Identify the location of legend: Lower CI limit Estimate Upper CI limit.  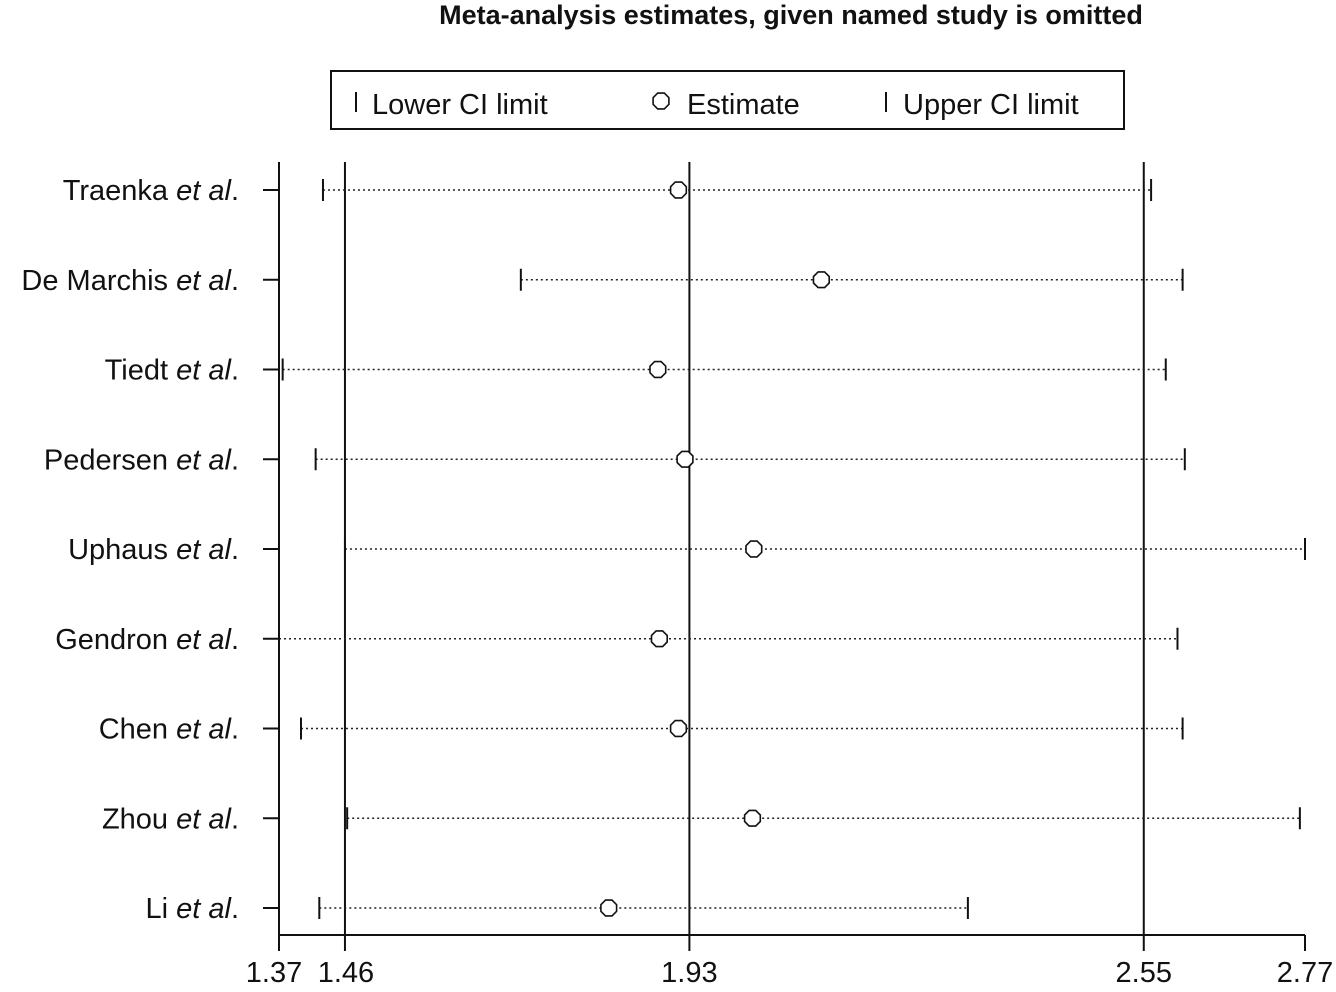
(727, 100).